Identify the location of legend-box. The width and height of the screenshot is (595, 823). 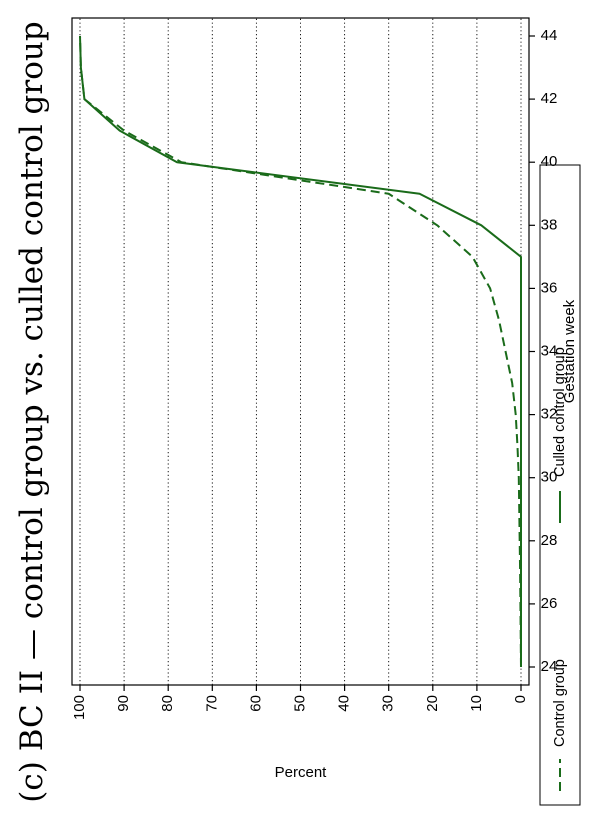
(560, 485).